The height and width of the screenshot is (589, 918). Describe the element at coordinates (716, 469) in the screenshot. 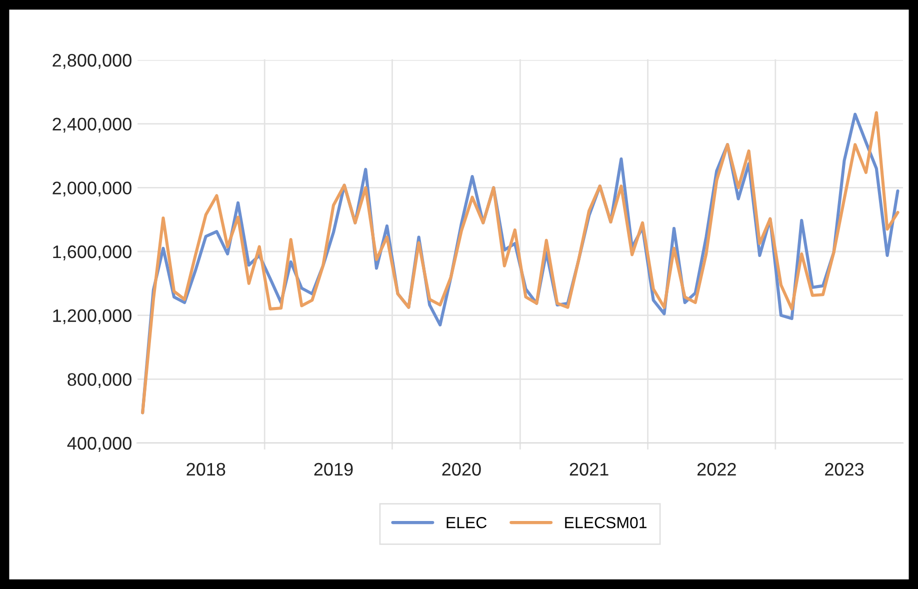

I see `x-tick-label: 2022` at that location.